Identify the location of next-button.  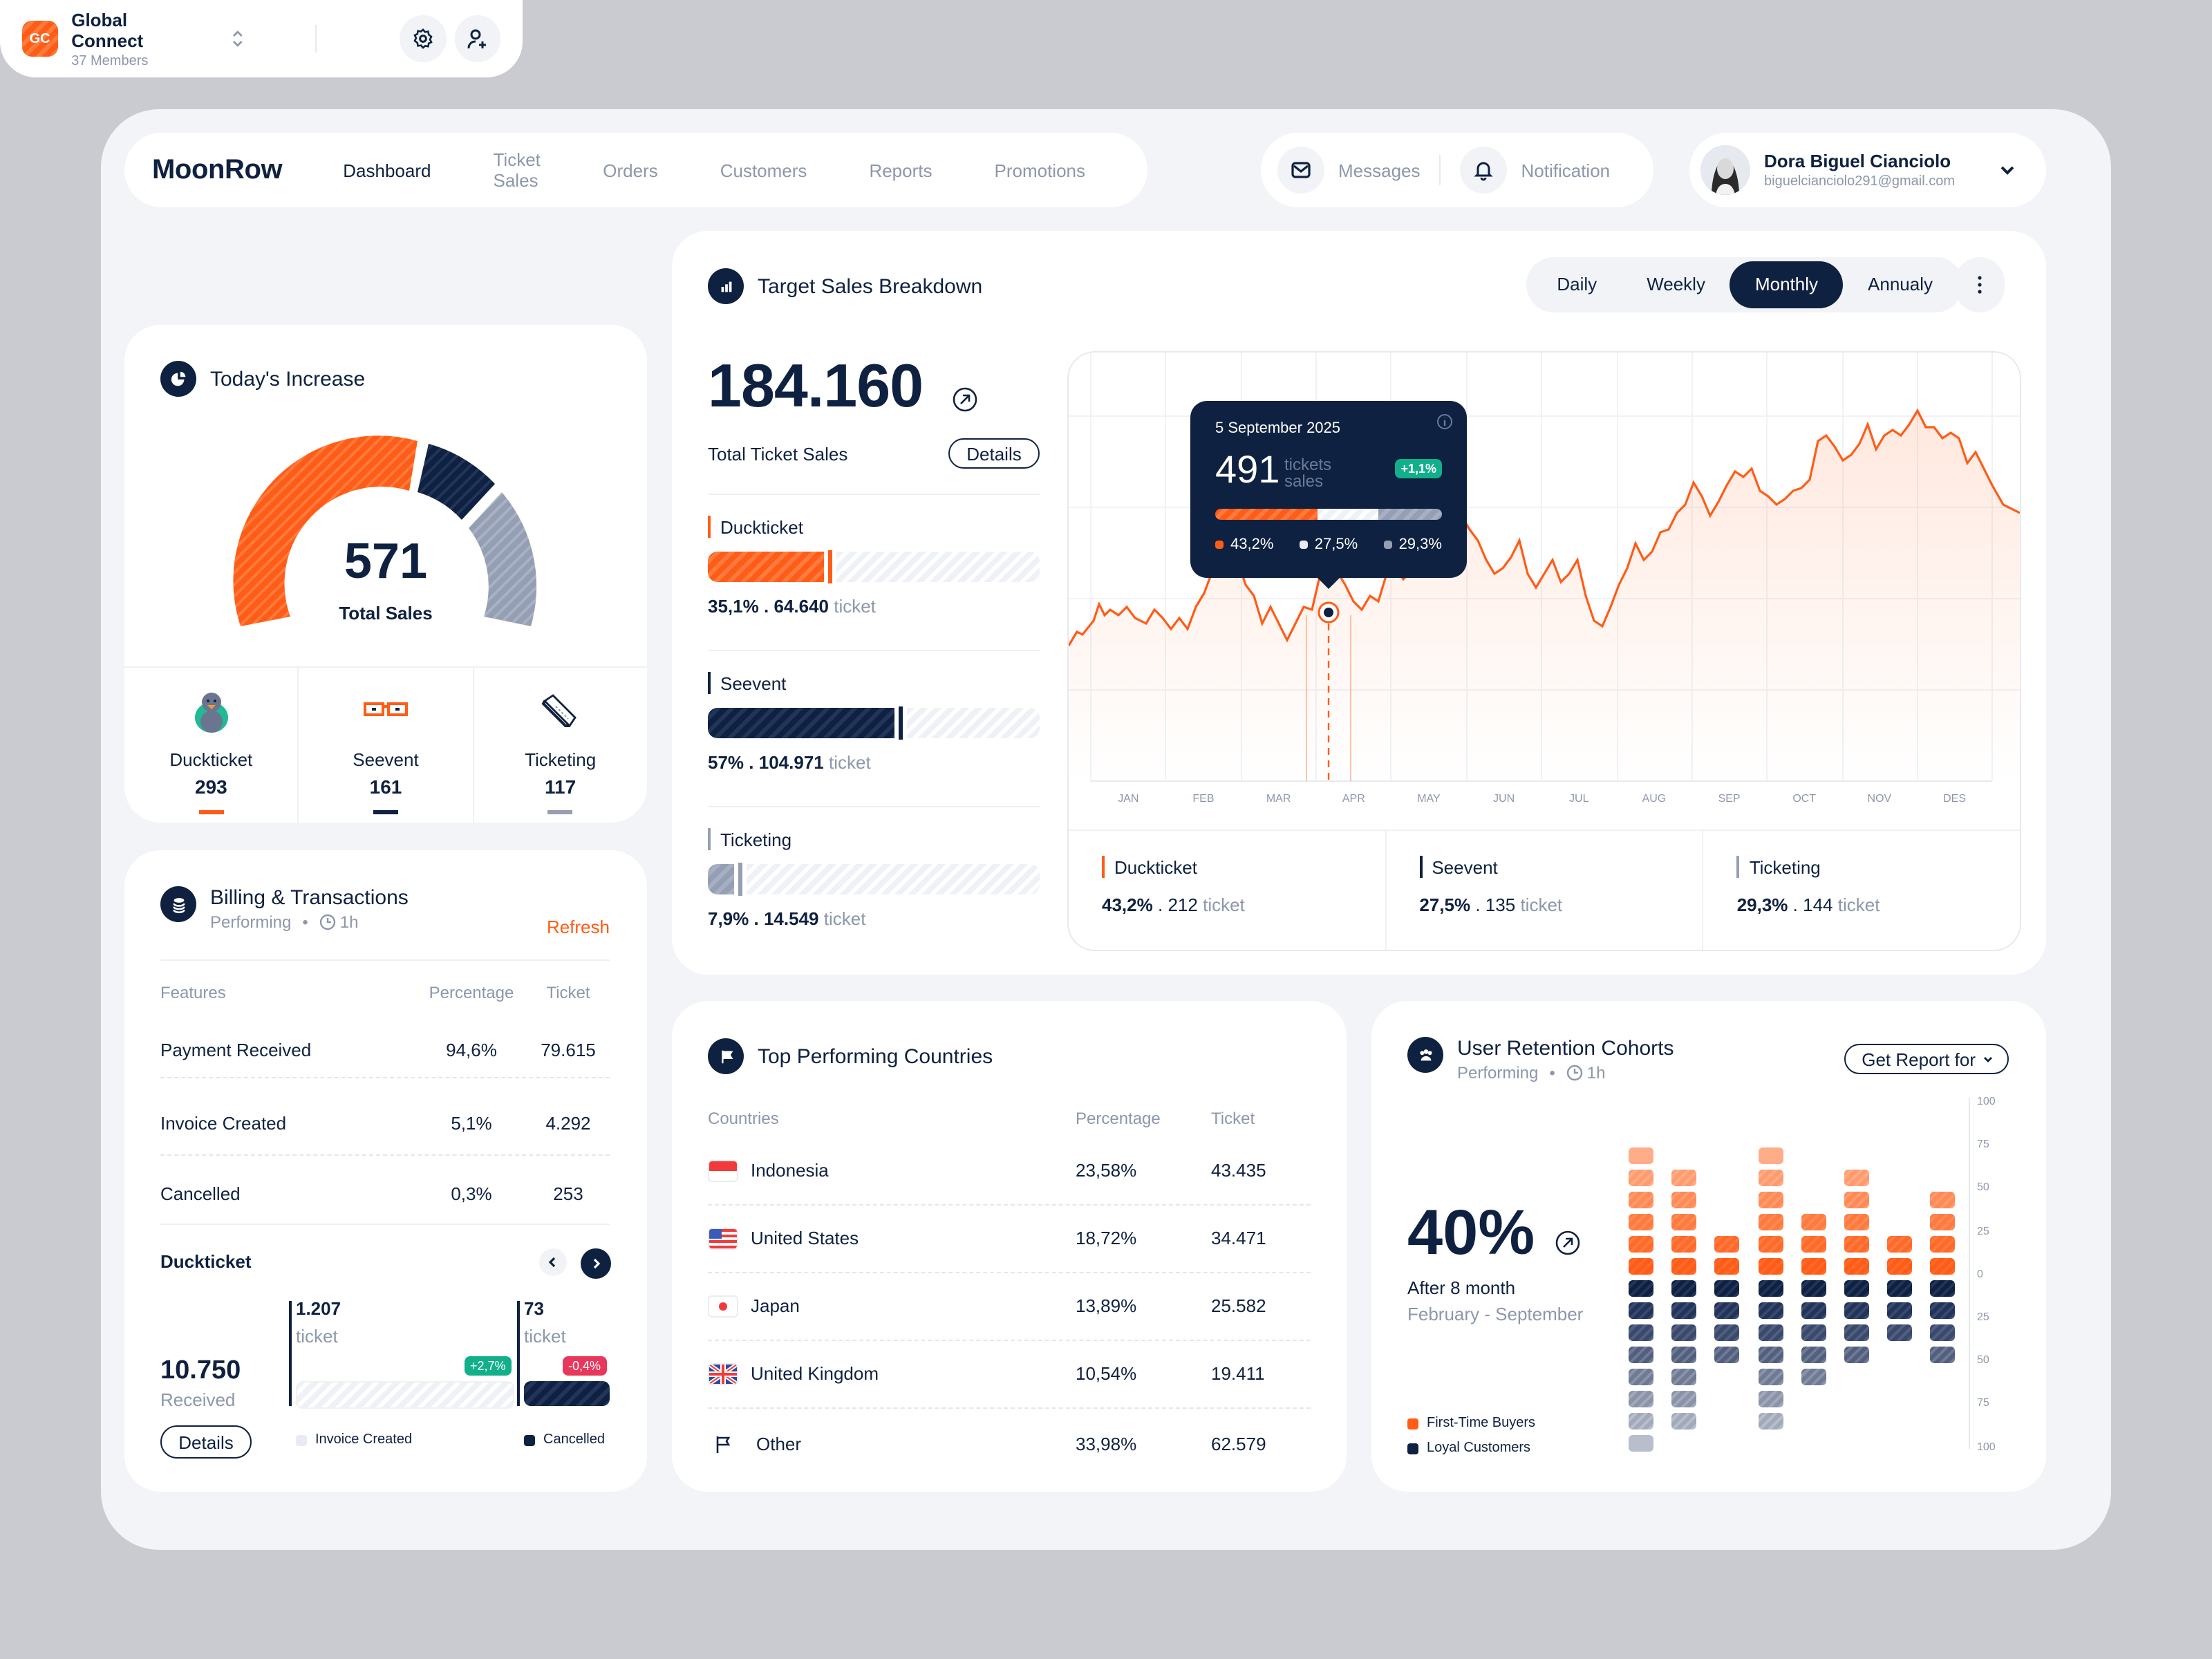
(596, 1263).